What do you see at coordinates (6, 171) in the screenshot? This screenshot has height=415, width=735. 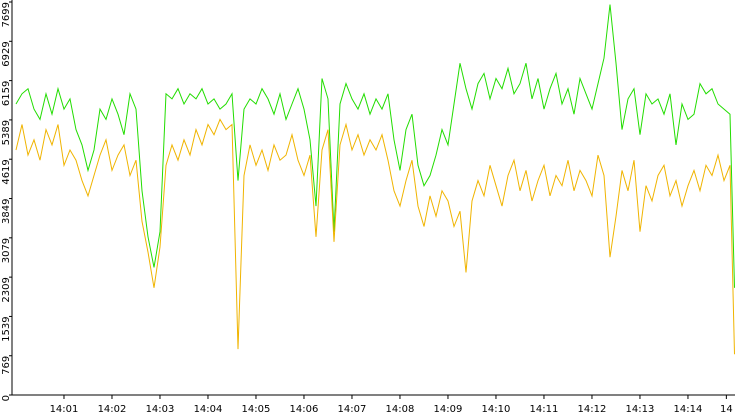 I see `y-tick-label: 4619` at bounding box center [6, 171].